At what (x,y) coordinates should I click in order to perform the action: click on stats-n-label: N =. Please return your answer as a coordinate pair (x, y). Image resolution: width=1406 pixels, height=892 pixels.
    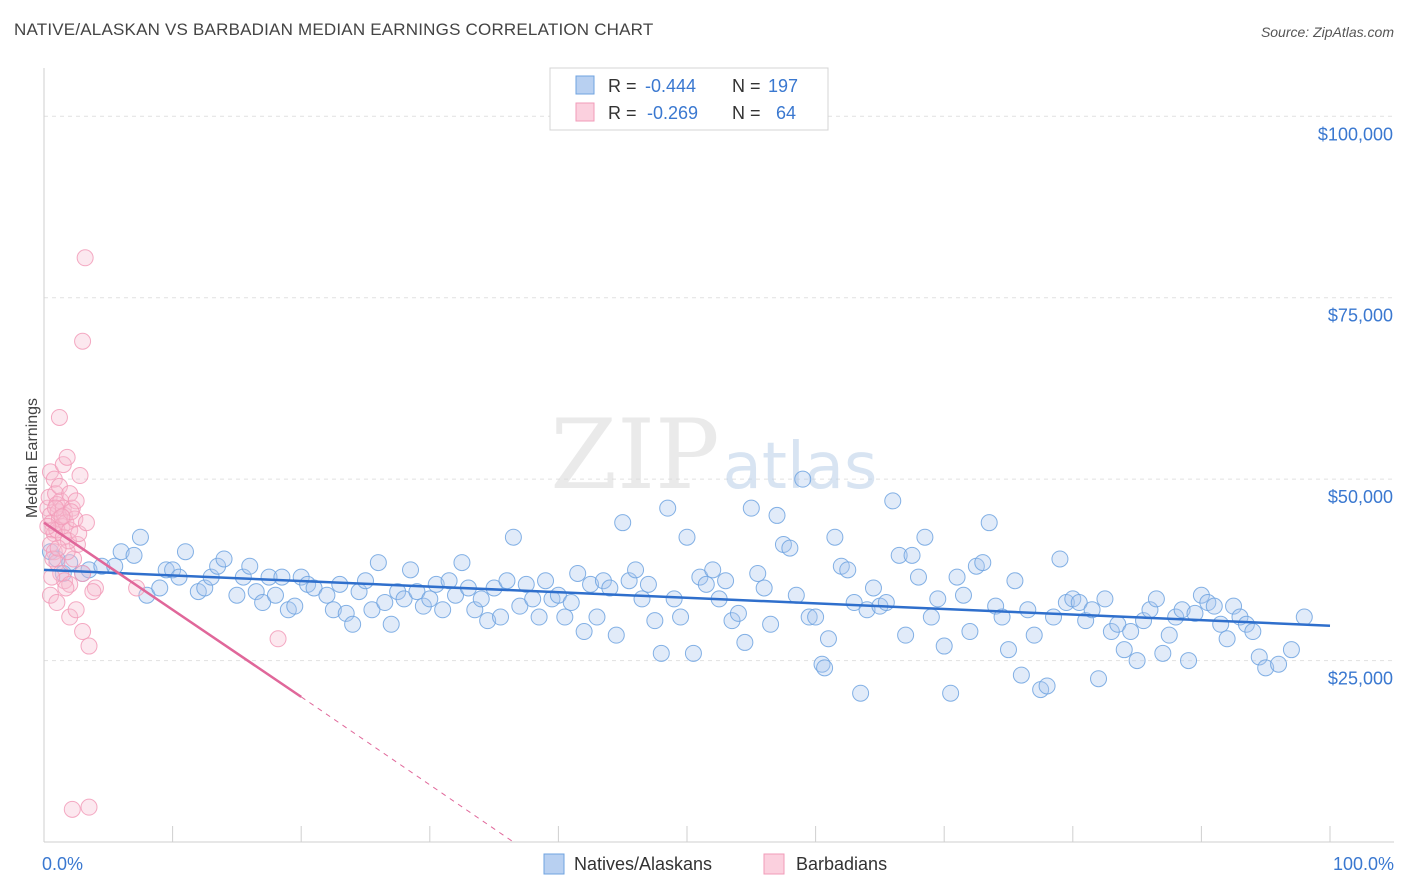
    Looking at the image, I should click on (746, 113).